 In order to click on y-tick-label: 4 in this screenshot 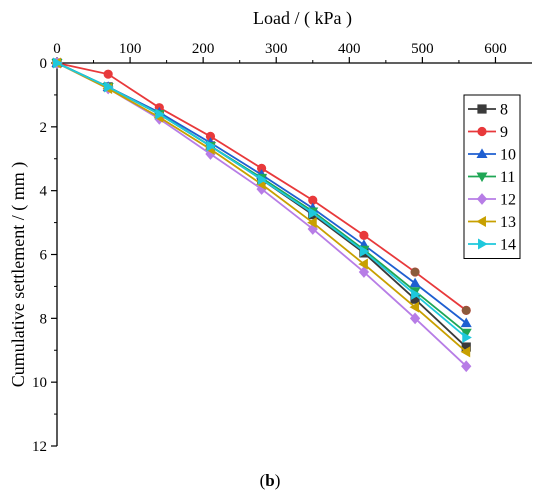, I will do `click(44, 192)`.